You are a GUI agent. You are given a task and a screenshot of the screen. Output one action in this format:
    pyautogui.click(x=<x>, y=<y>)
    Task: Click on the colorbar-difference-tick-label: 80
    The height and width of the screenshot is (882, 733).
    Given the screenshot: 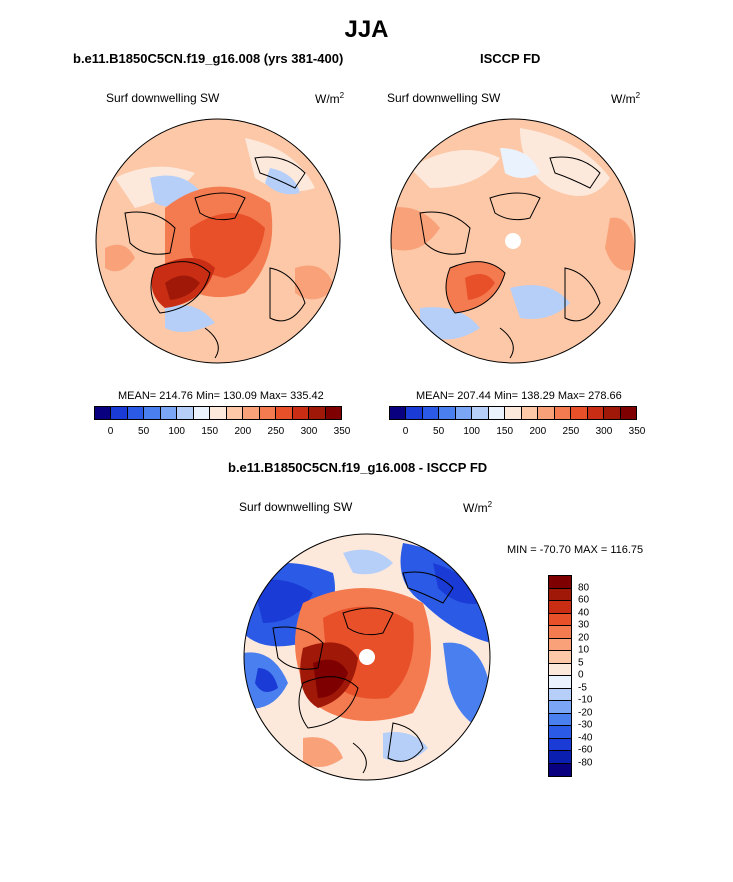 What is the action you would take?
    pyautogui.click(x=584, y=587)
    